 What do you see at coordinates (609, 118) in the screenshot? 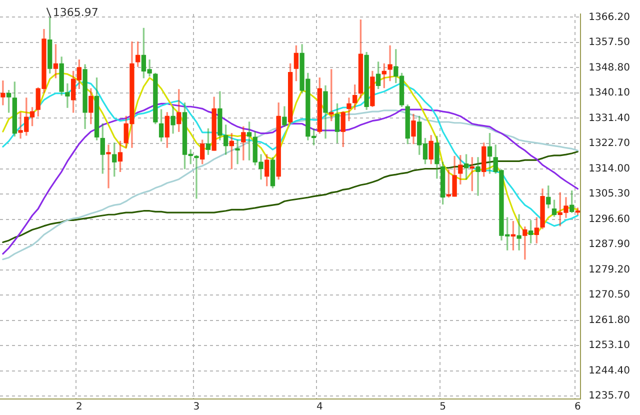
I see `y-tick-label: 1331.40` at bounding box center [609, 118].